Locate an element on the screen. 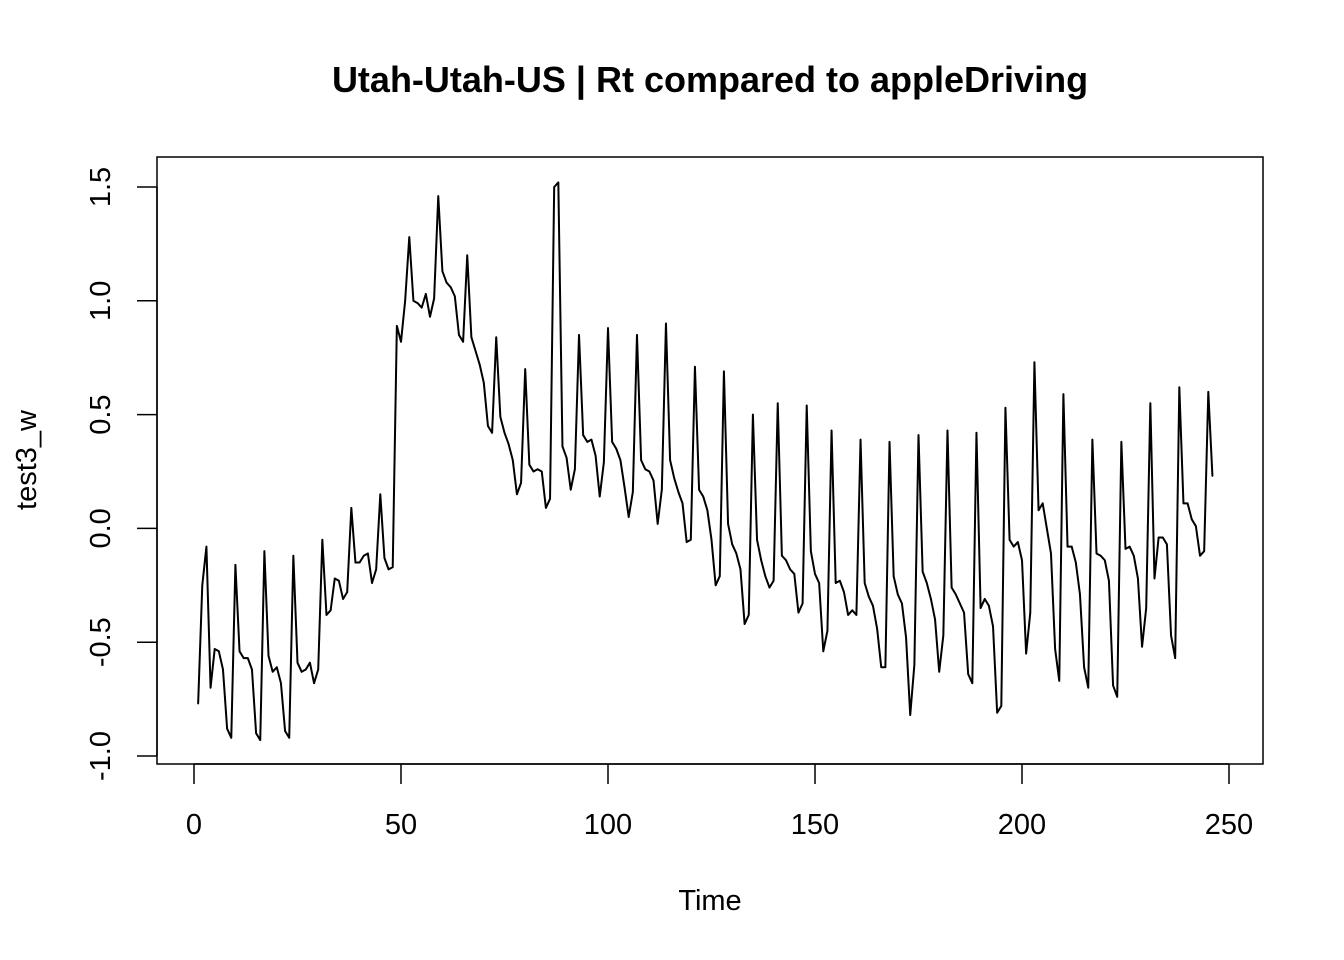 Image resolution: width=1344 pixels, height=960 pixels. x-tick-label: 200 is located at coordinates (1022, 825).